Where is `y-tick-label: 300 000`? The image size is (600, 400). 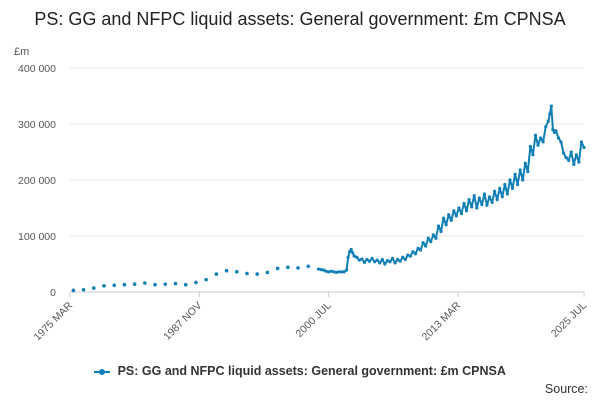 y-tick-label: 300 000 is located at coordinates (37, 125).